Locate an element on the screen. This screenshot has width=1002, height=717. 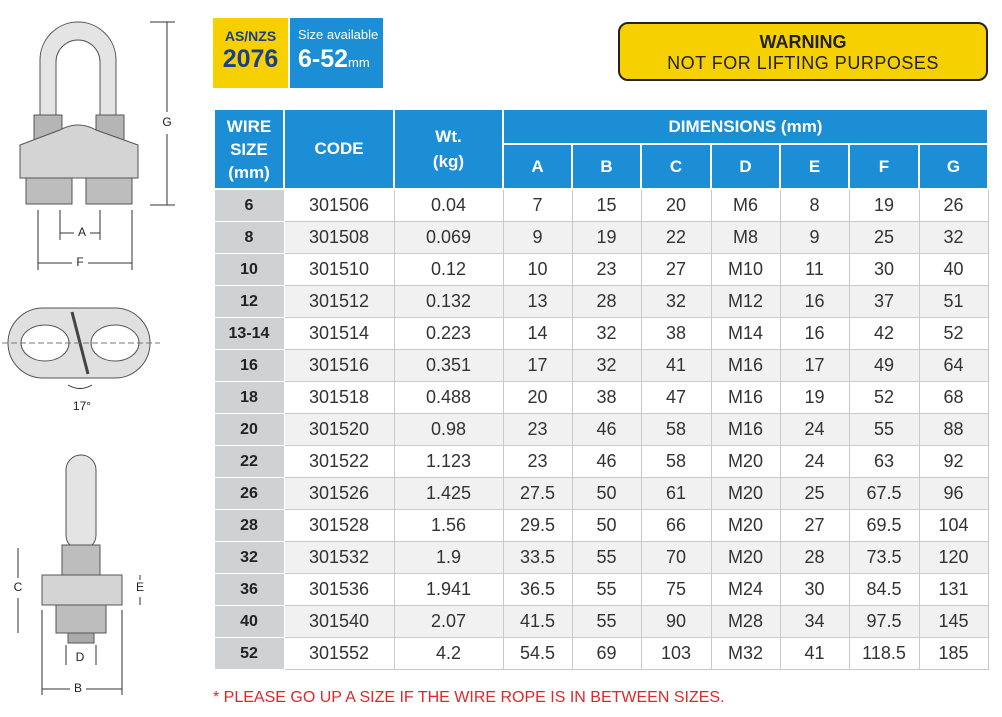
table-cell: 118.5 is located at coordinates (884, 653).